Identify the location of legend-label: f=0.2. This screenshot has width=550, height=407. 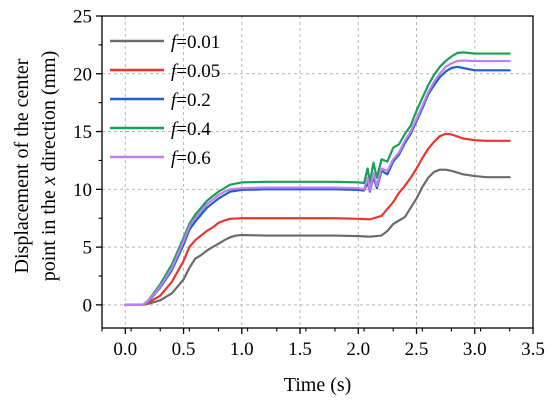
(191, 100).